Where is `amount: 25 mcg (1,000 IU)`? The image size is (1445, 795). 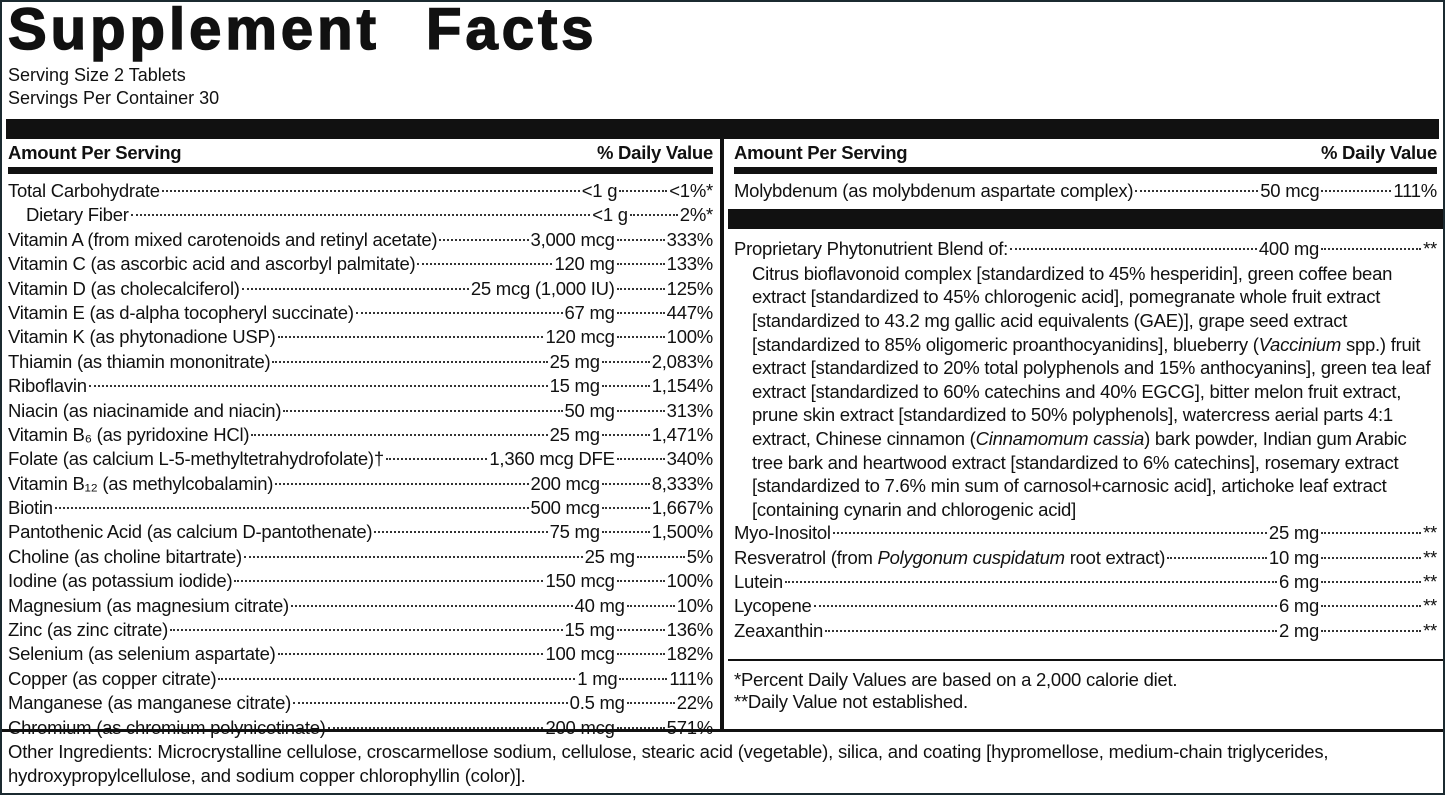 amount: 25 mcg (1,000 IU) is located at coordinates (542, 288).